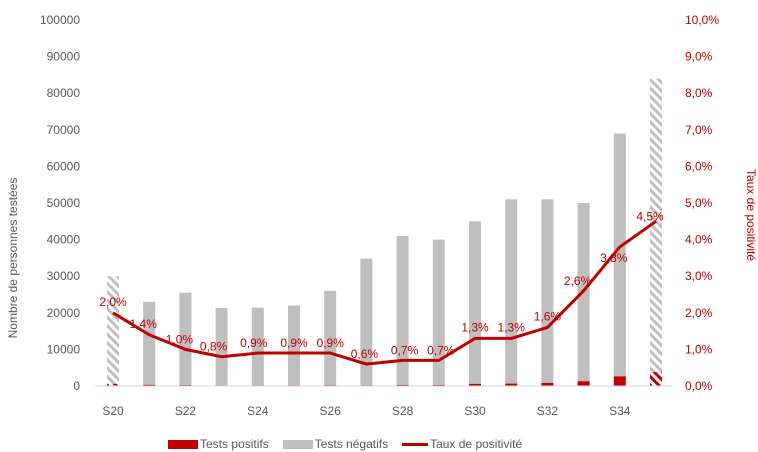 Image resolution: width=758 pixels, height=452 pixels. I want to click on bar-negatifs-S20, so click(113, 330).